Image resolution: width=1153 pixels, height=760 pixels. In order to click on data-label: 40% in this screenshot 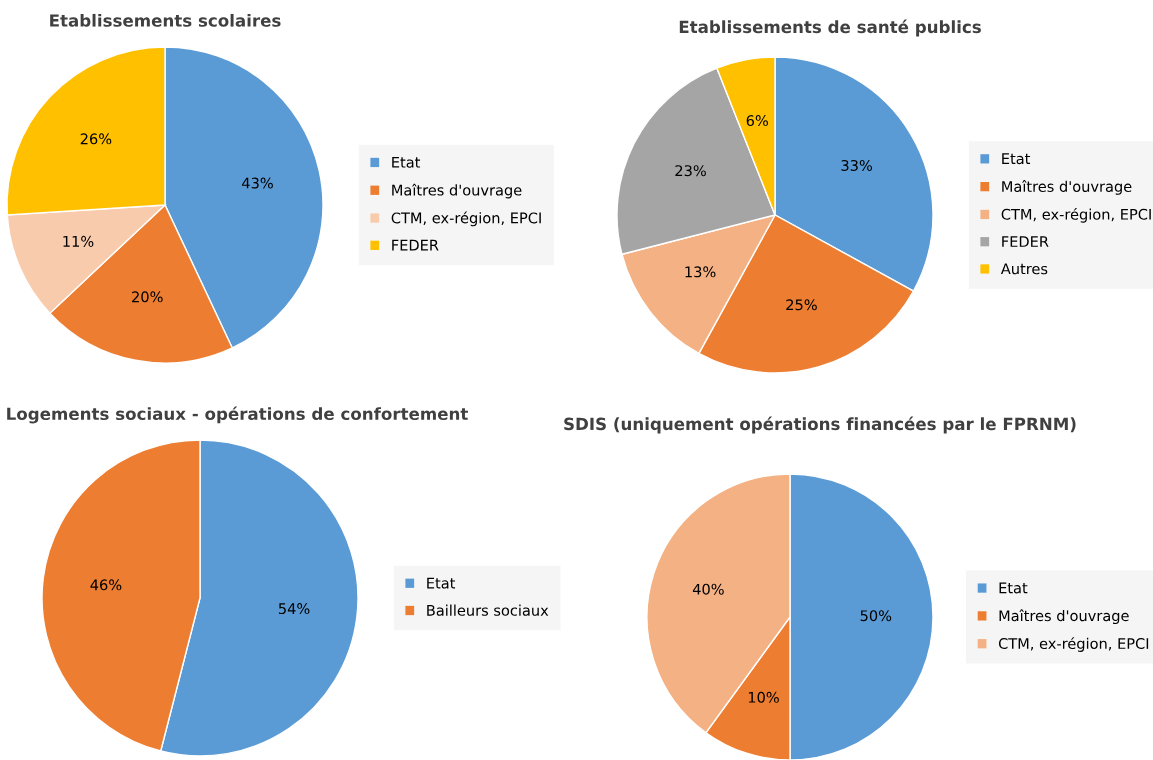, I will do `click(708, 589)`.